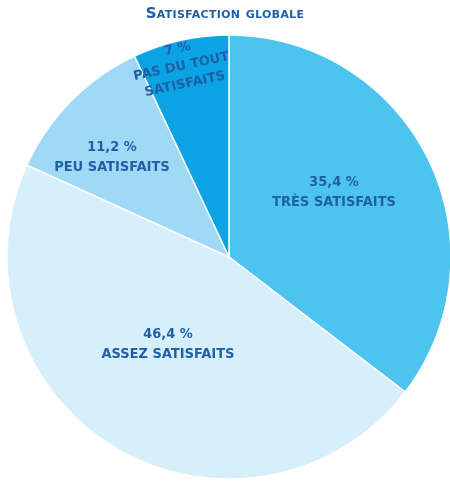 Image resolution: width=450 pixels, height=483 pixels. Describe the element at coordinates (168, 334) in the screenshot. I see `slice-value-assez-satisfaits: 46,4 %` at that location.